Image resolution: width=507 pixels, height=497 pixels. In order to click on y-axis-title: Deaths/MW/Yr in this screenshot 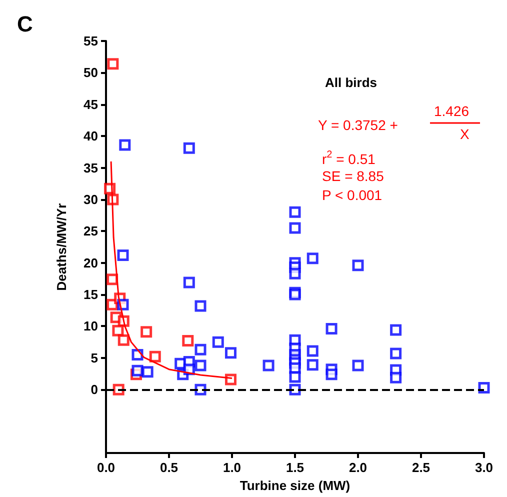, I will do `click(61, 247)`.